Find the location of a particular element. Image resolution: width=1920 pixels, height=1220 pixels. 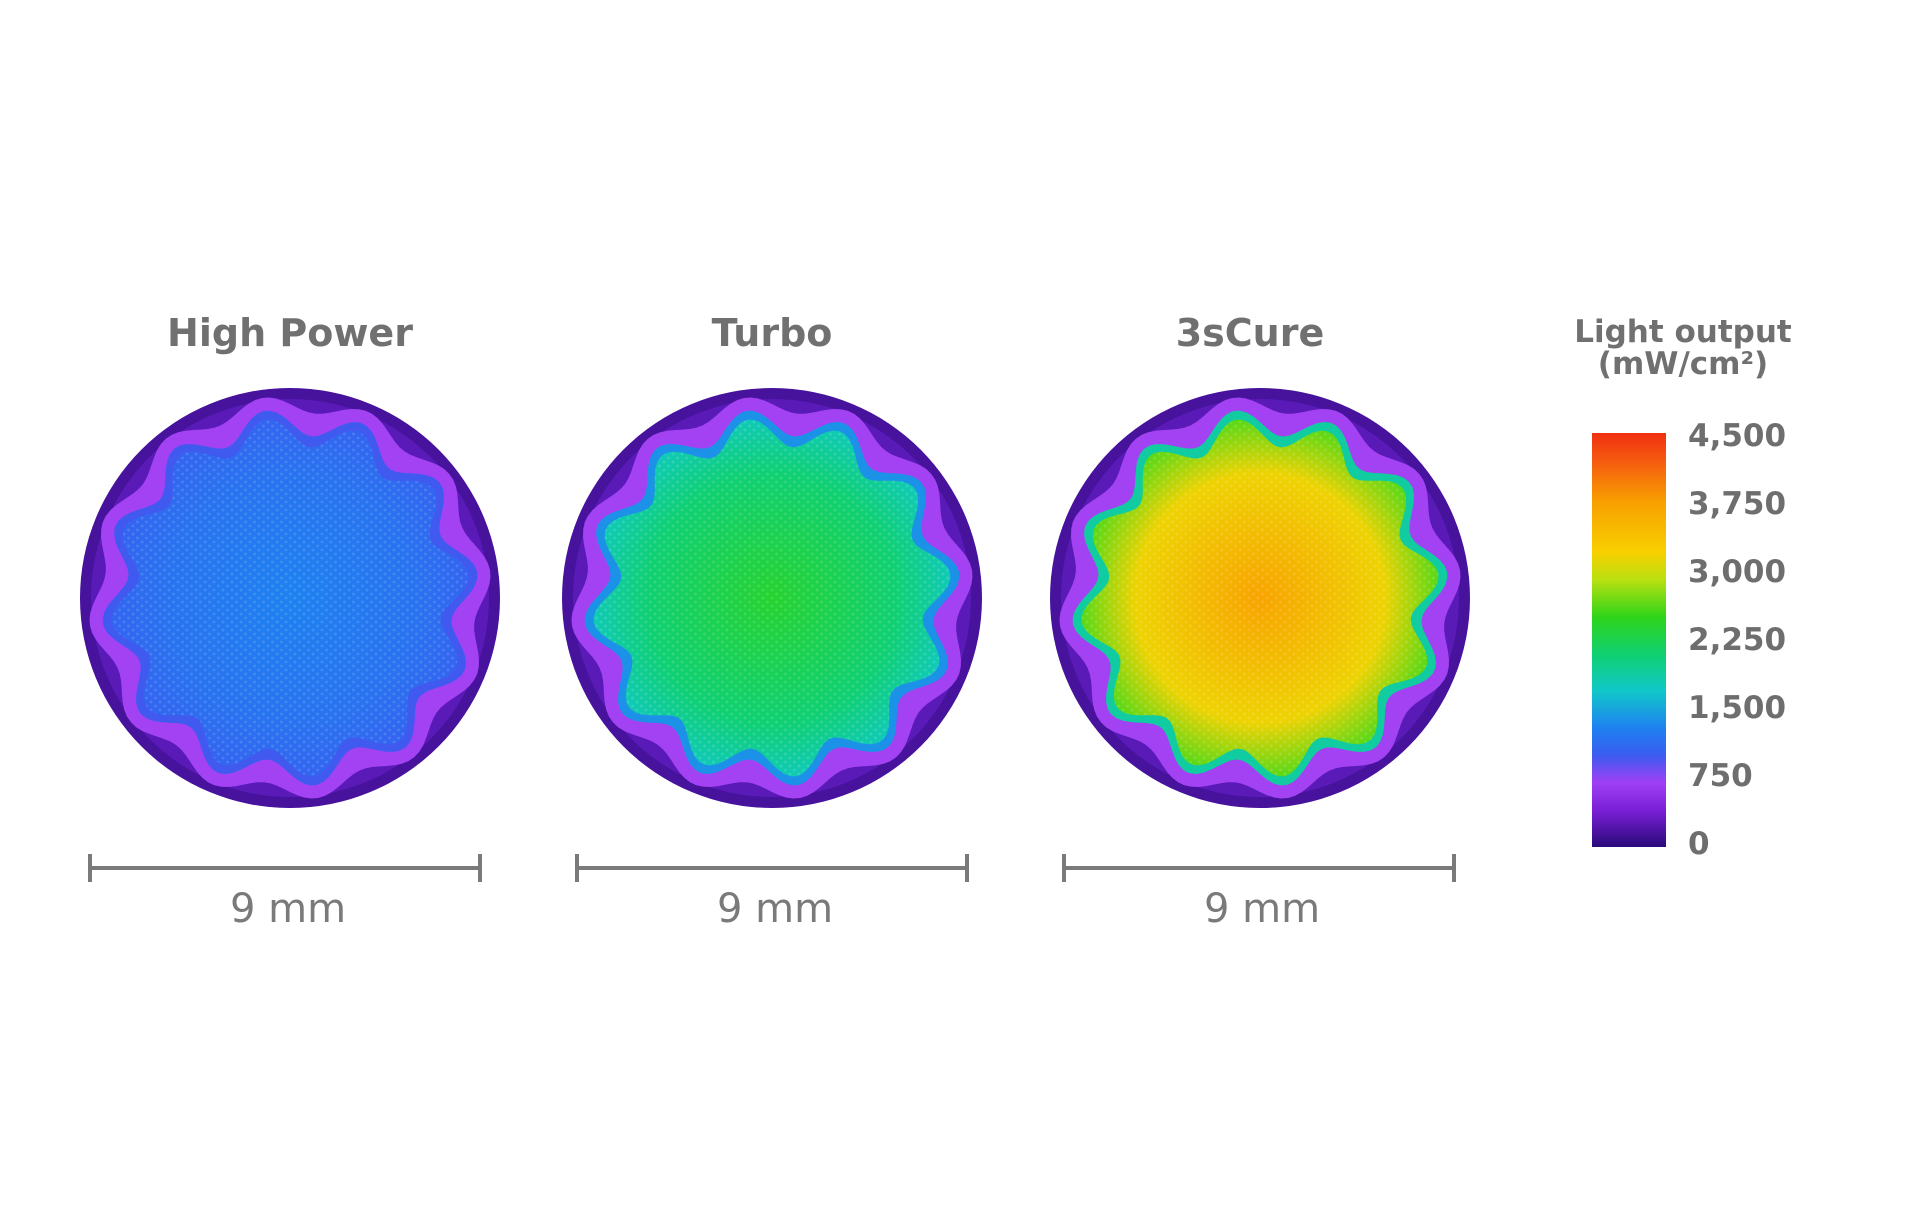

panel-turbo: Turbo 9 mm is located at coordinates (772, 621).